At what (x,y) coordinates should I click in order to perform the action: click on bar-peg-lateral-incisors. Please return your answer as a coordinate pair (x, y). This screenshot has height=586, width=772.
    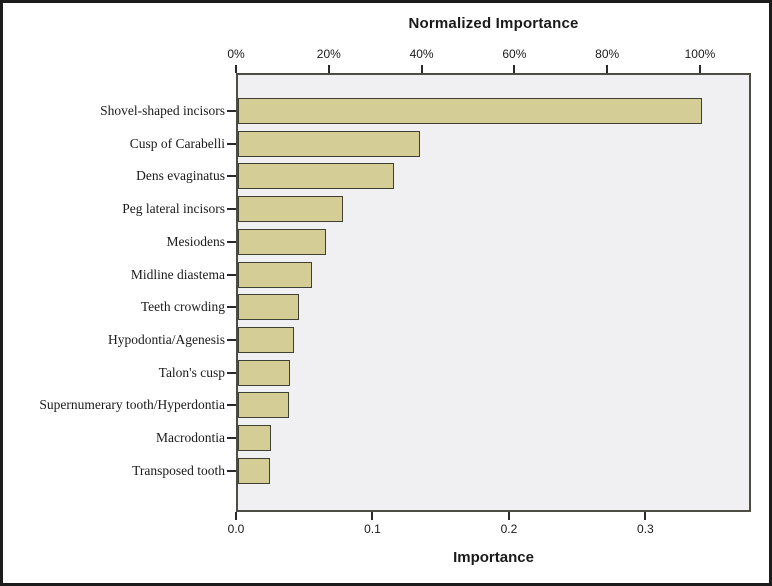
    Looking at the image, I should click on (291, 209).